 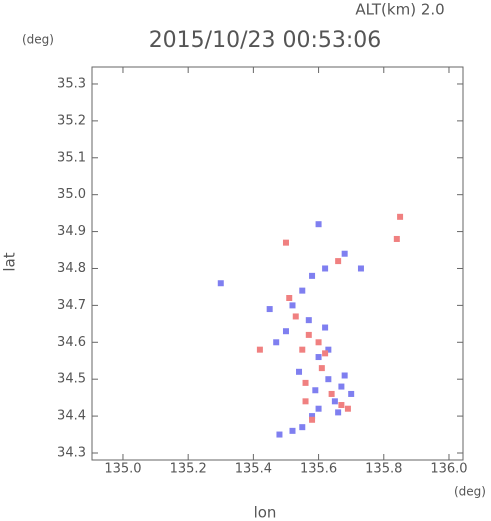 What do you see at coordinates (71, 157) in the screenshot?
I see `y-tick-label: 35.1` at bounding box center [71, 157].